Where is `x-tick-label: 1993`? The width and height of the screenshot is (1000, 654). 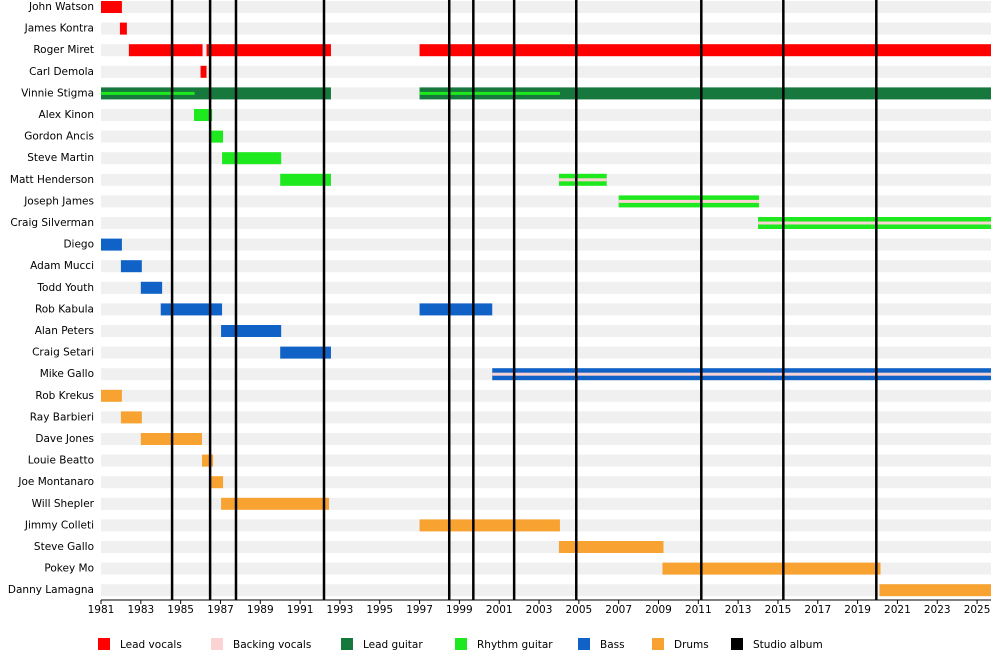 x-tick-label: 1993 is located at coordinates (340, 610).